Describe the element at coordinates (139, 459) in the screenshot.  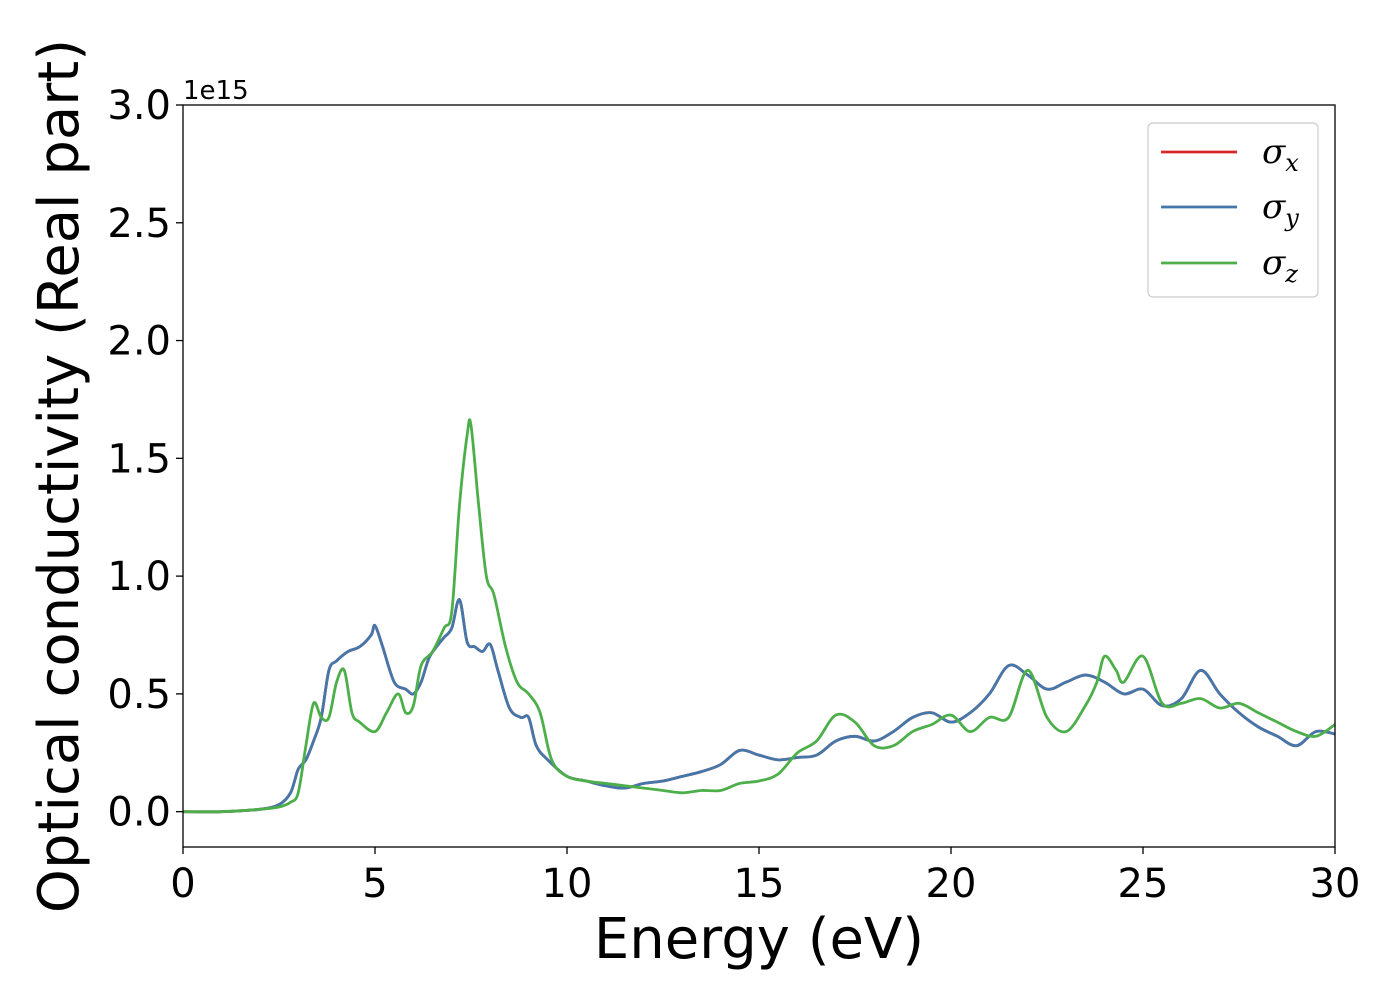
I see `y-tick-label: 1.5` at that location.